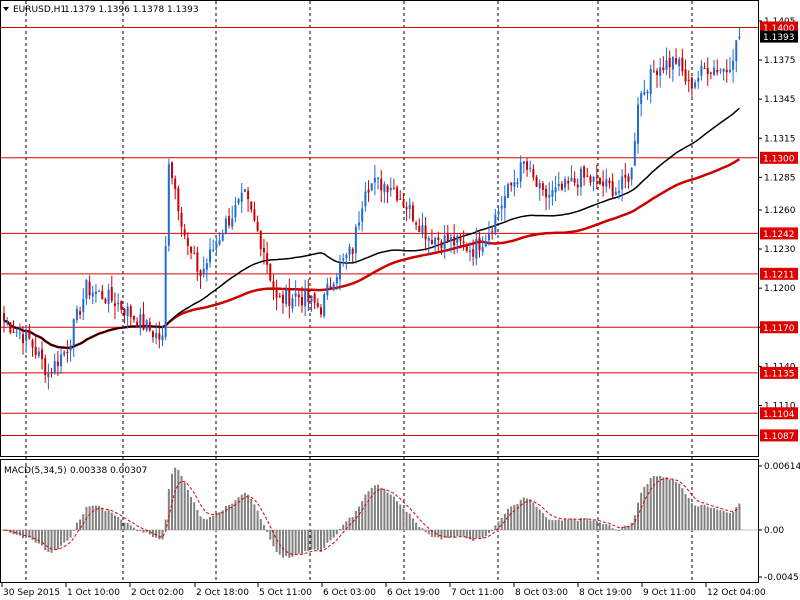  What do you see at coordinates (779, 159) in the screenshot?
I see `price-level-value: 1.1300` at bounding box center [779, 159].